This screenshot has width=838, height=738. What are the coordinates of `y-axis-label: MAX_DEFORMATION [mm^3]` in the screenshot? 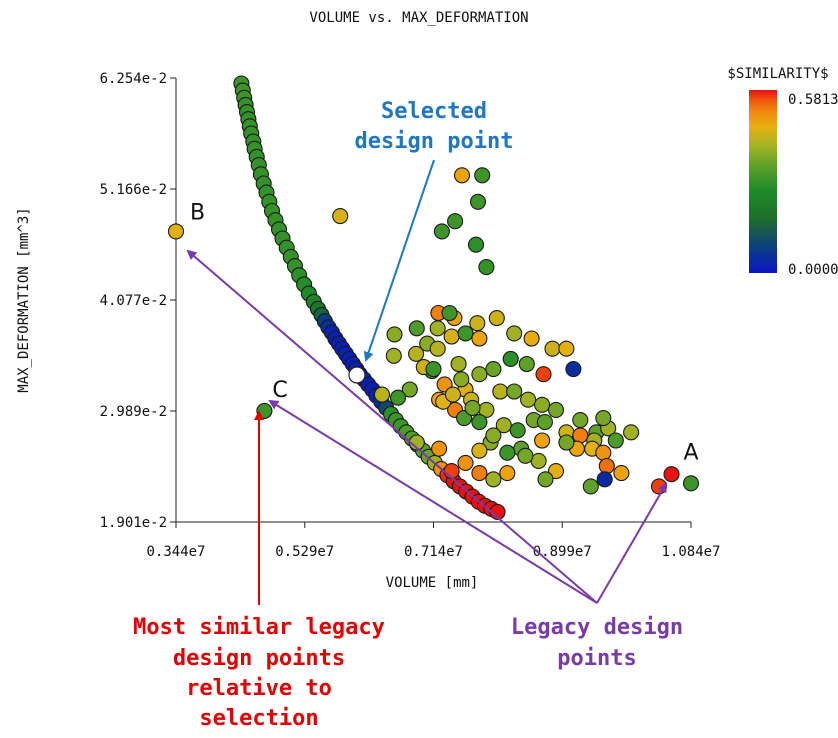 It's located at (24, 299).